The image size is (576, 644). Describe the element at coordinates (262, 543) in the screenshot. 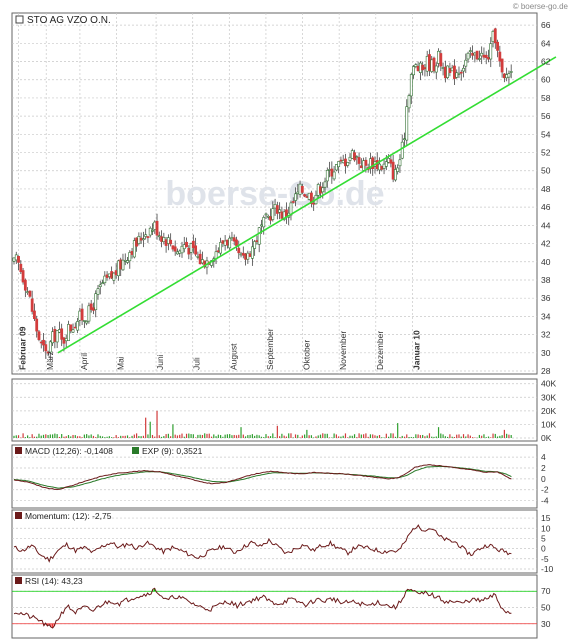

I see `momentum-line` at that location.